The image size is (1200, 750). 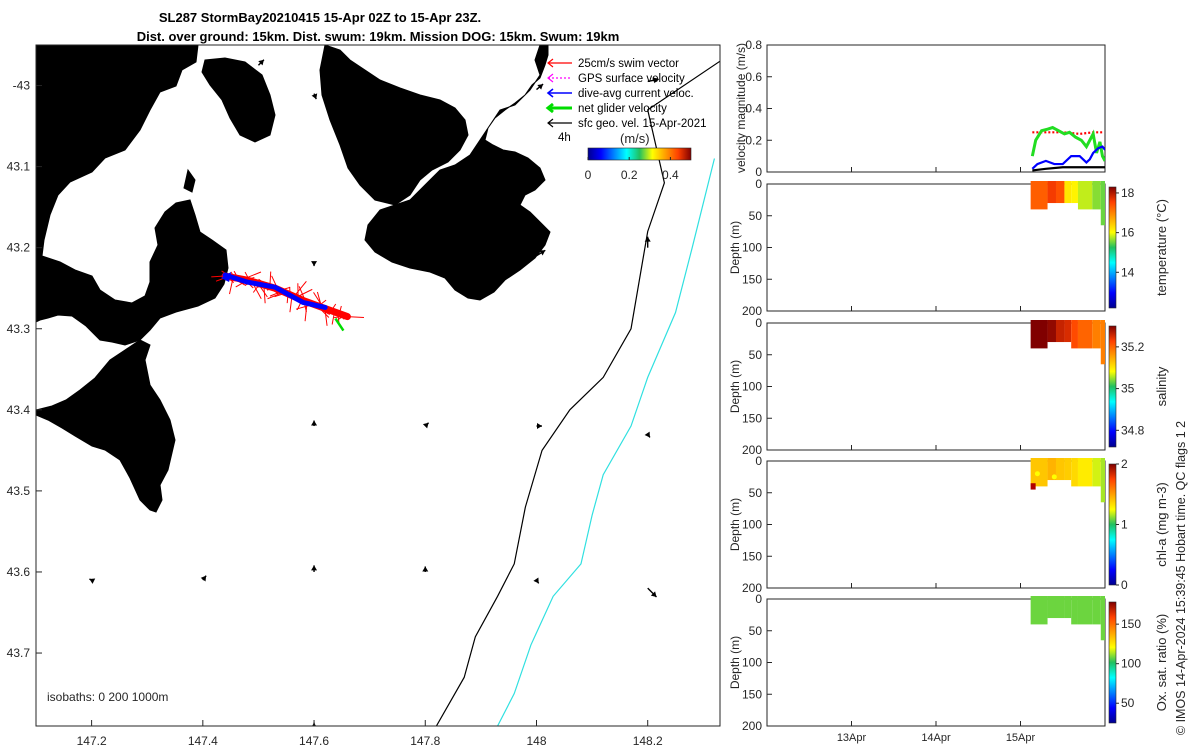 I want to click on map-ytick-label: 43.4, so click(x=19, y=410).